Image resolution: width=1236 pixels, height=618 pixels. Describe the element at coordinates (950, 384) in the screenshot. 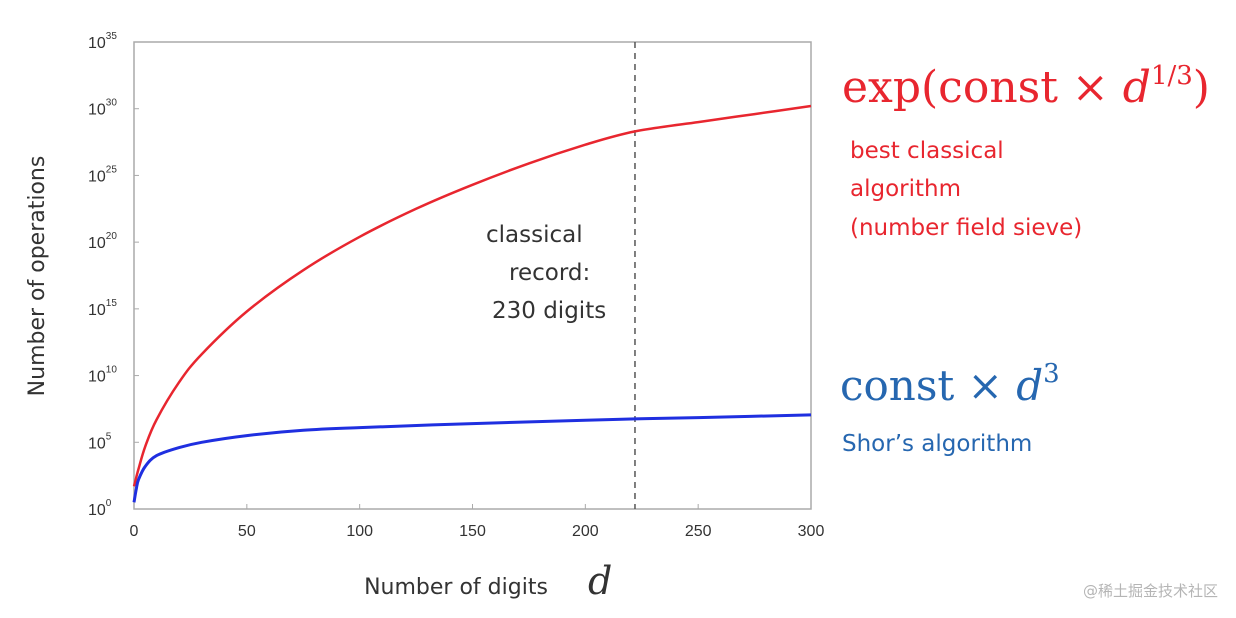

I see `shor-formula: const × d3` at that location.